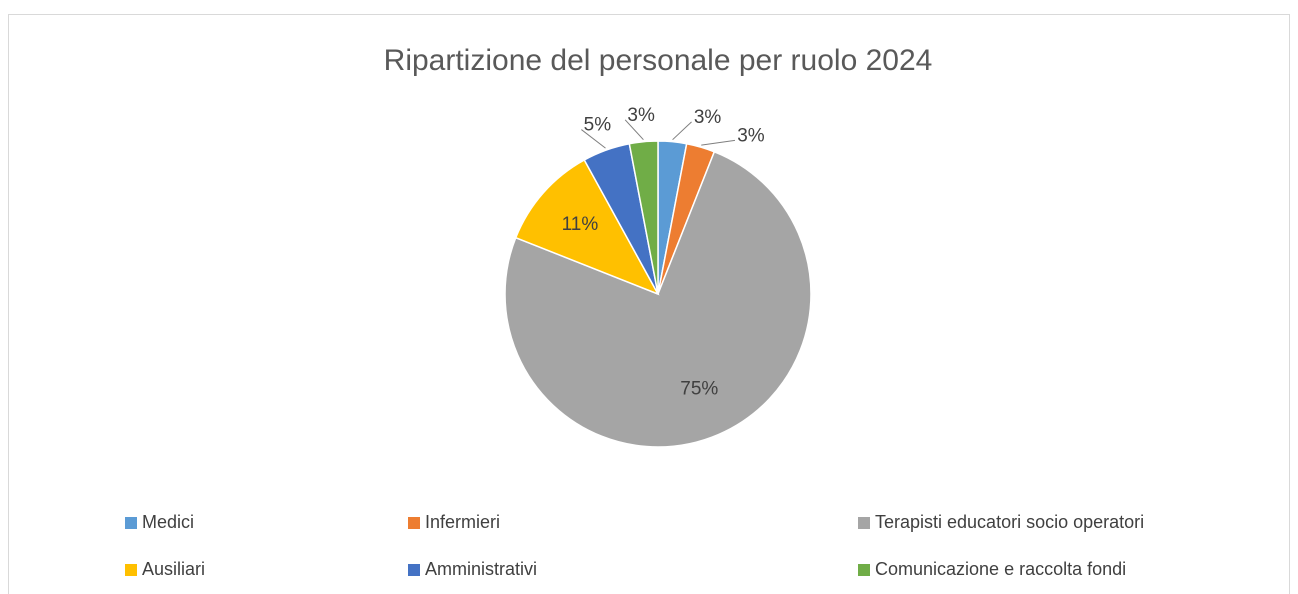 This screenshot has width=1298, height=594. I want to click on data-label: 5%, so click(598, 125).